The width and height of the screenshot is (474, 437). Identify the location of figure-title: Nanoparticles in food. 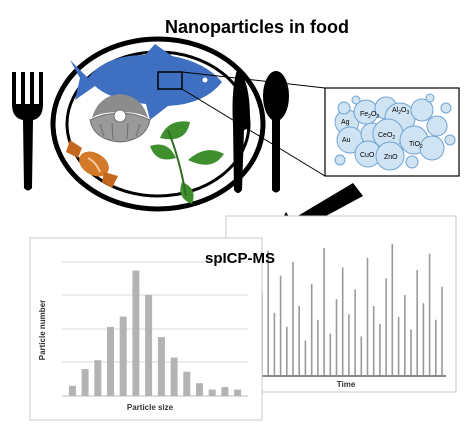
(257, 27).